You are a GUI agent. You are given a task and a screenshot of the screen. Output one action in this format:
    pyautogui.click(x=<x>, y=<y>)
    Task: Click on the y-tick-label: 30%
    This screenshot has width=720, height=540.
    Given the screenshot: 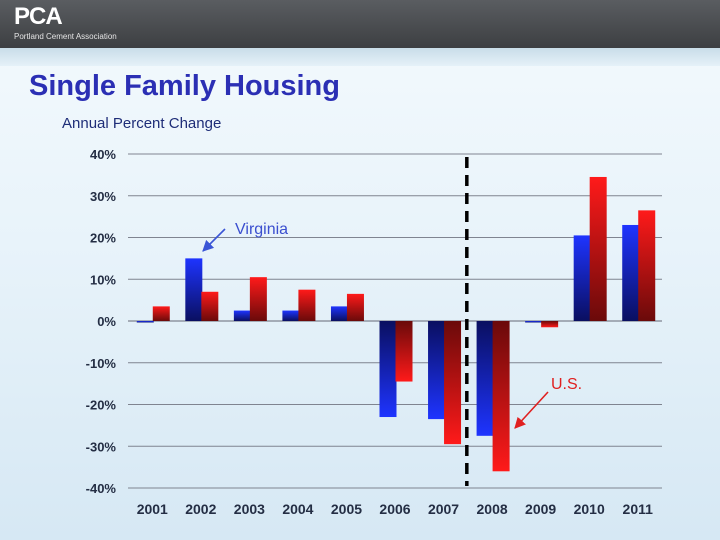 What is the action you would take?
    pyautogui.click(x=103, y=196)
    